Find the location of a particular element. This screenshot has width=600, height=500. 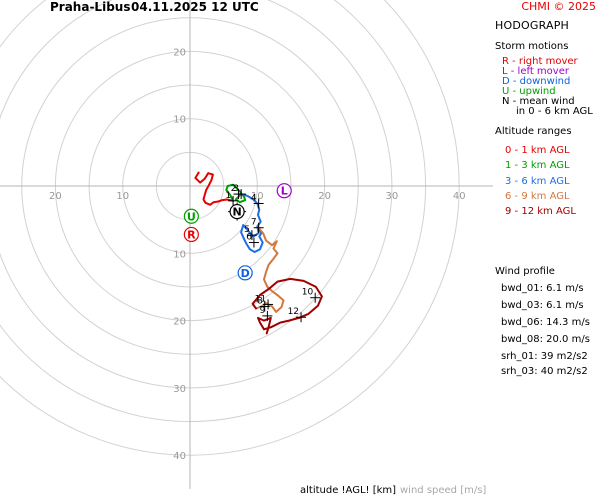

height-label: 8 is located at coordinates (260, 301).